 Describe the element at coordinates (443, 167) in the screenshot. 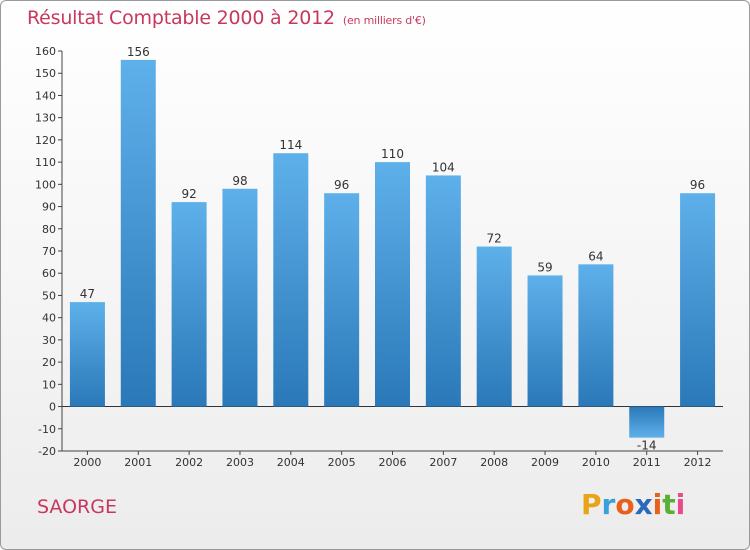

I see `data-label: 104` at that location.